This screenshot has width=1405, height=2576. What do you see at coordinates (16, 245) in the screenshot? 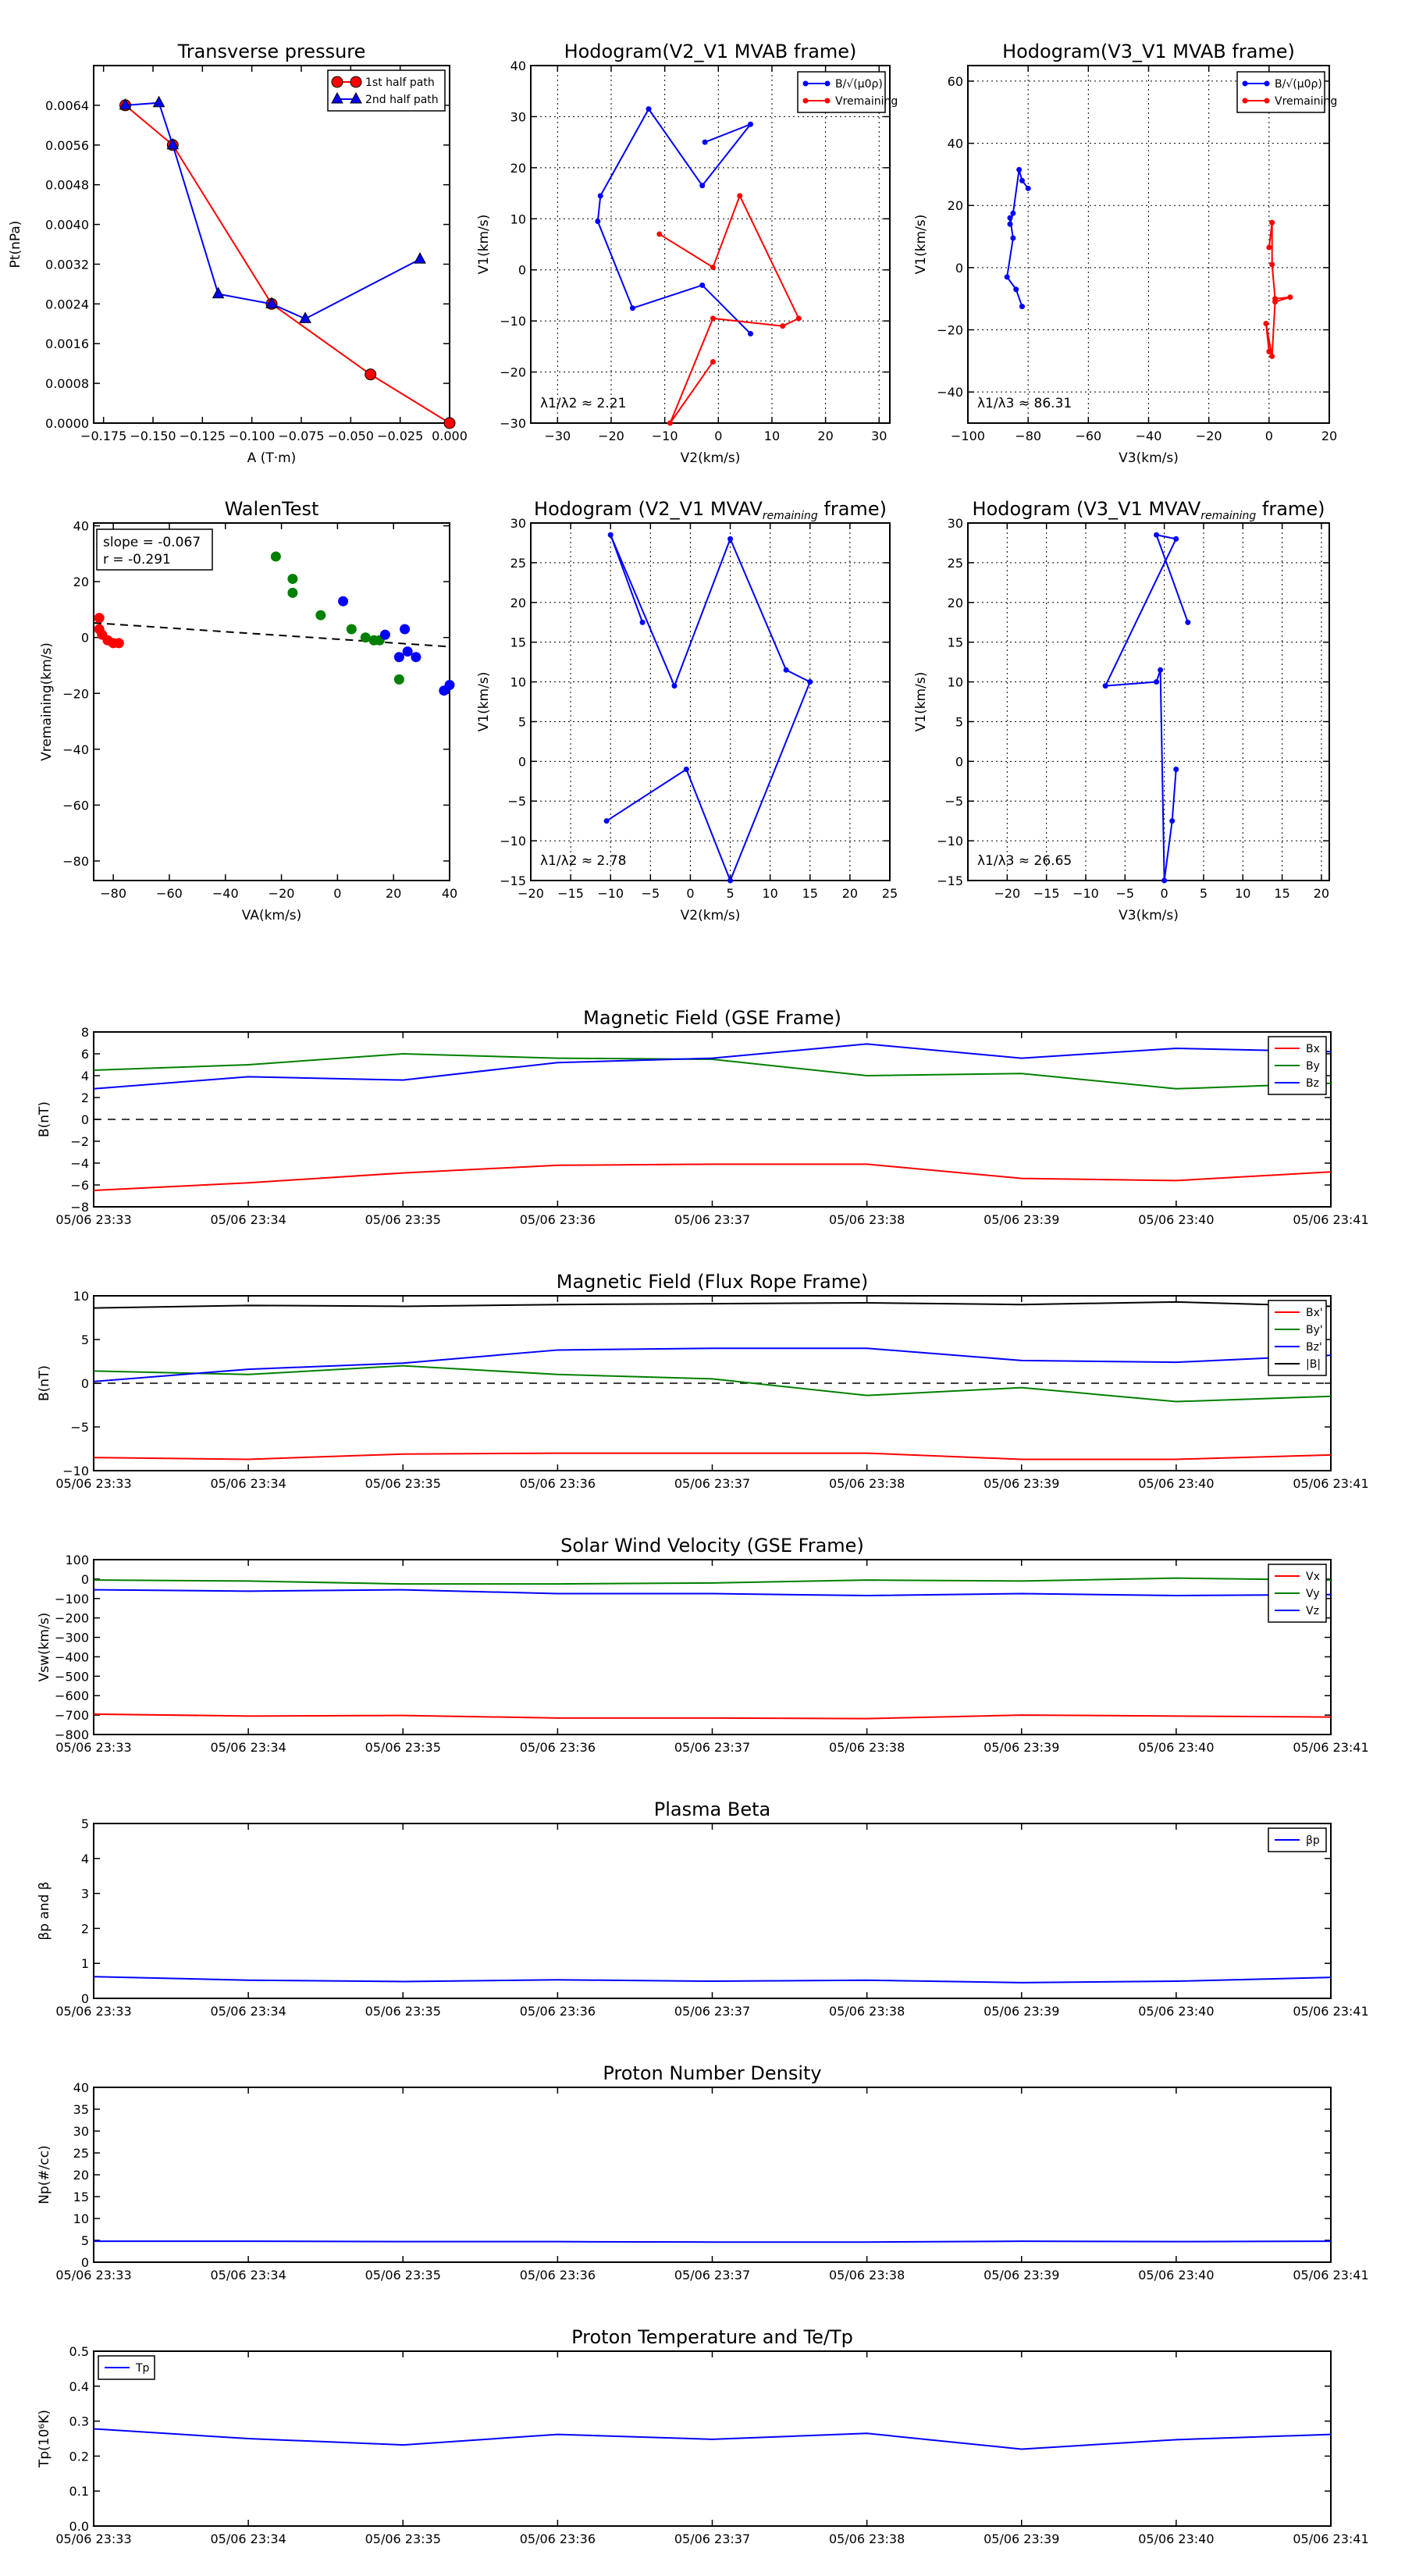
I see `y-axis-label: Pt(nPa)` at bounding box center [16, 245].